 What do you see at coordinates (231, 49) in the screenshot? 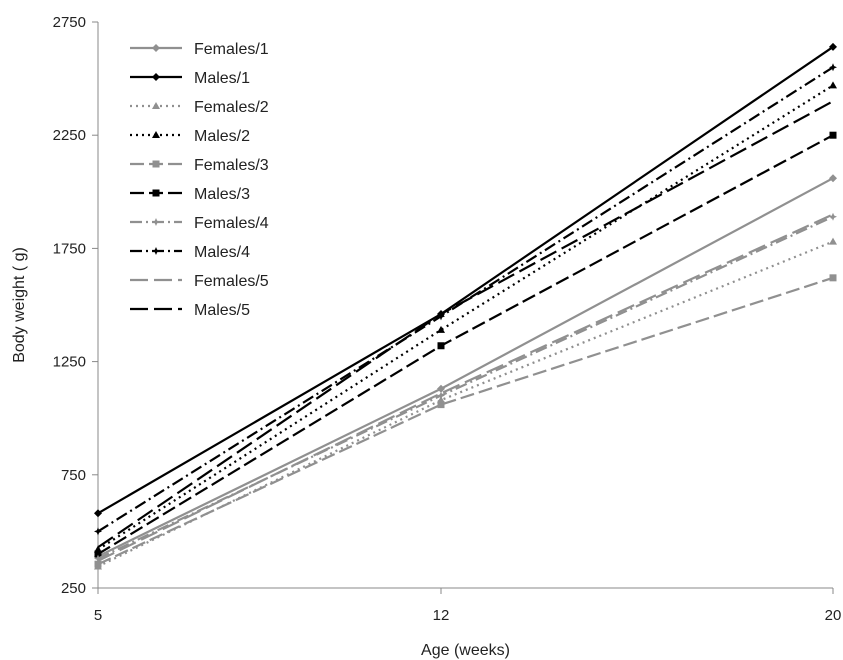
I see `legend-label: Females/1` at bounding box center [231, 49].